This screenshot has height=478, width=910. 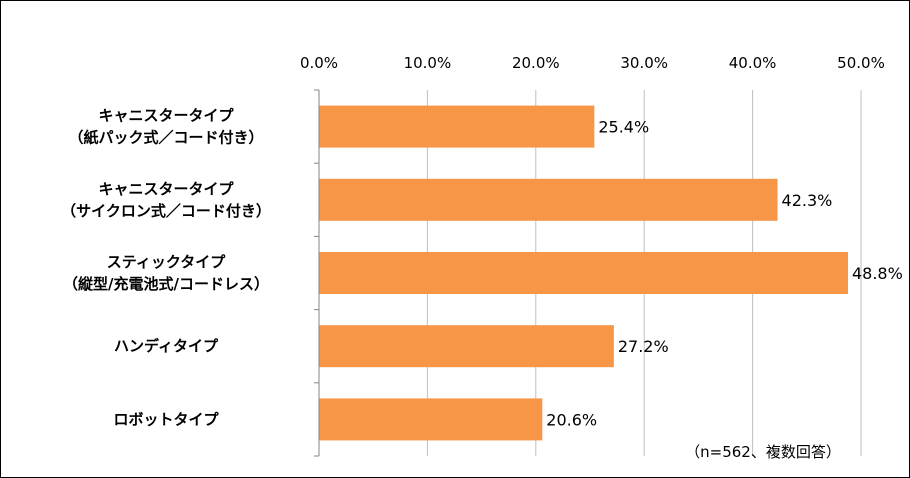 What do you see at coordinates (644, 63) in the screenshot?
I see `x-tick-label: 30.0%` at bounding box center [644, 63].